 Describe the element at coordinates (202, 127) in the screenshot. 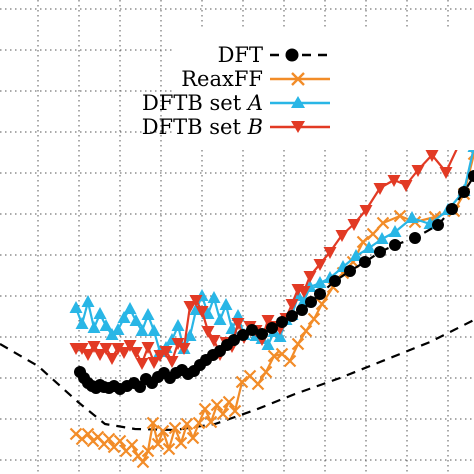

I see `legend-label-dftb-set-b: DFTB set B` at that location.